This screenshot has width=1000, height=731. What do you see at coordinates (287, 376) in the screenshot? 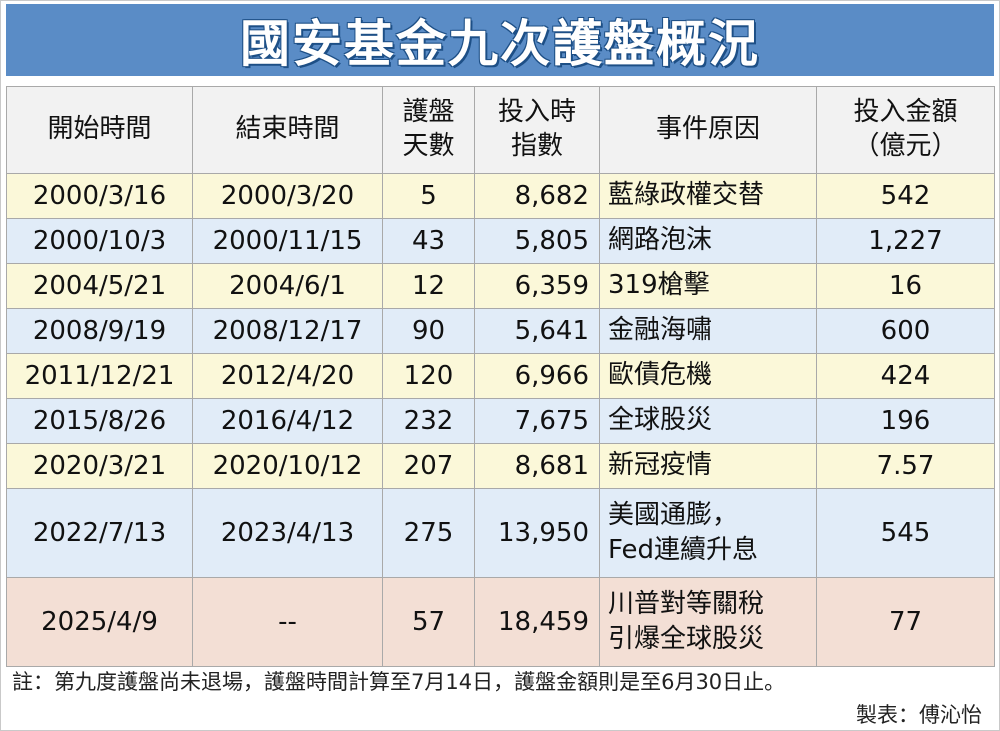
I see `cell-end: 2012/4/20` at bounding box center [287, 376].